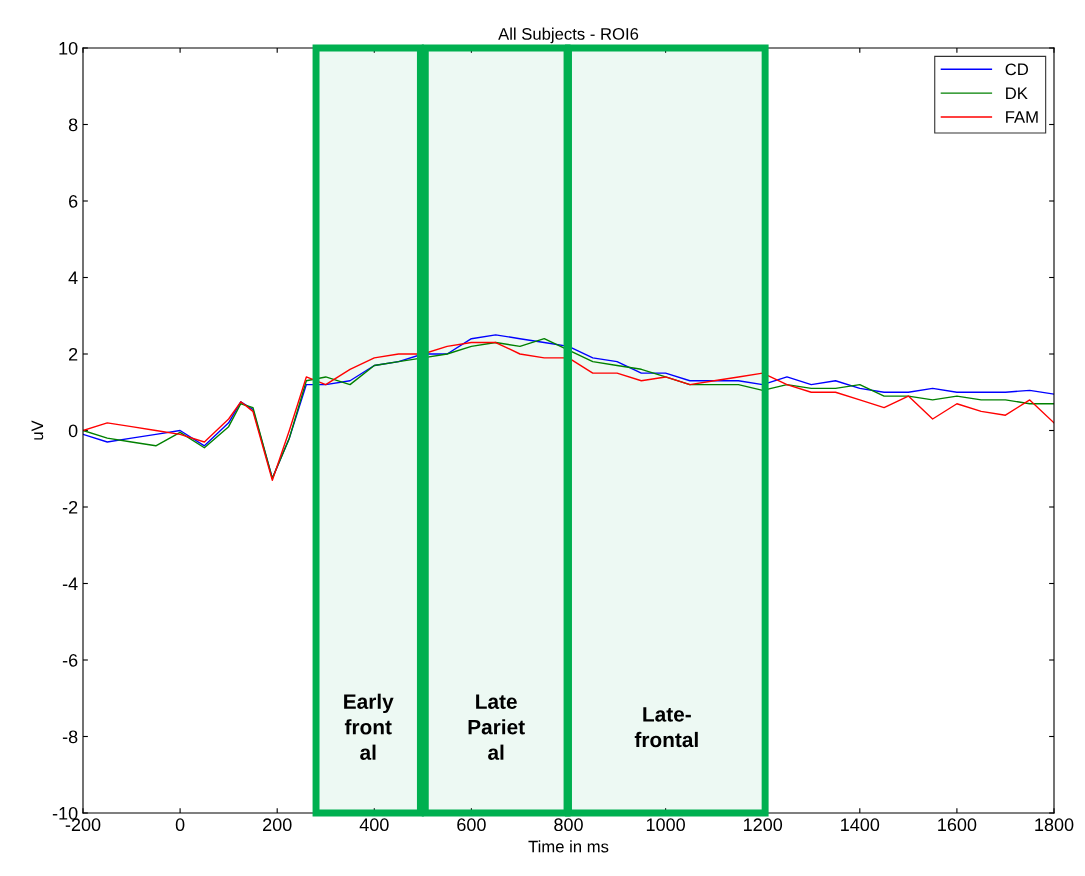 This screenshot has height=876, width=1085. I want to click on x-tick-label: 0, so click(180, 825).